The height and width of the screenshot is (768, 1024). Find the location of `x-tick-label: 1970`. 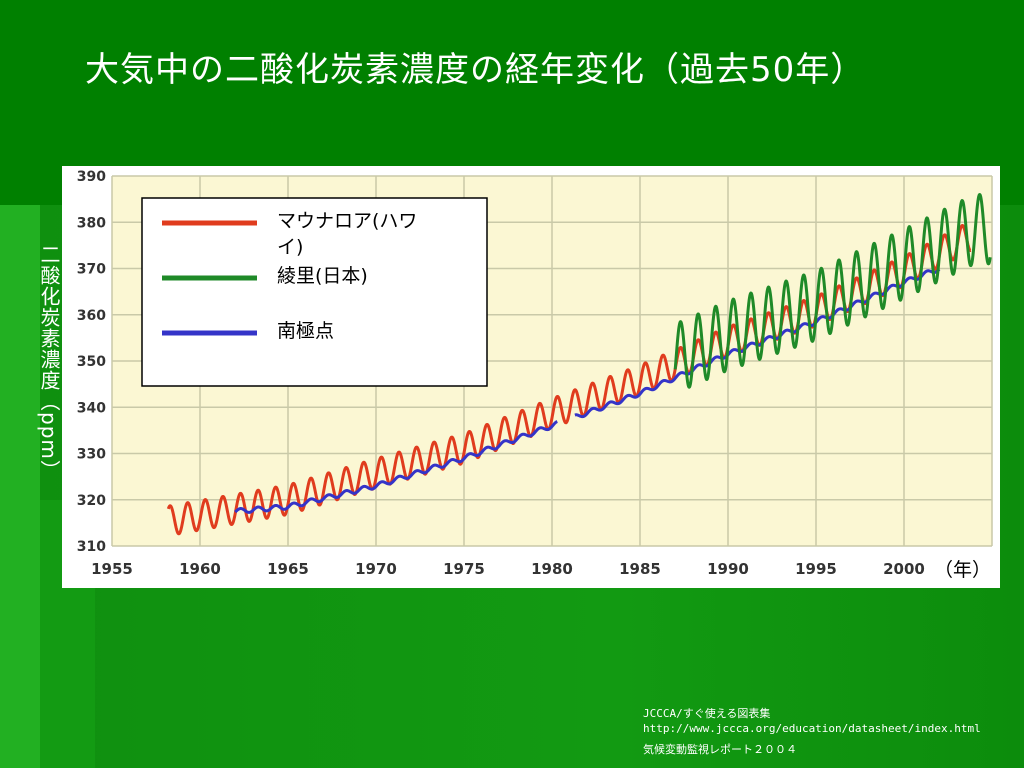

x-tick-label: 1970 is located at coordinates (376, 569).